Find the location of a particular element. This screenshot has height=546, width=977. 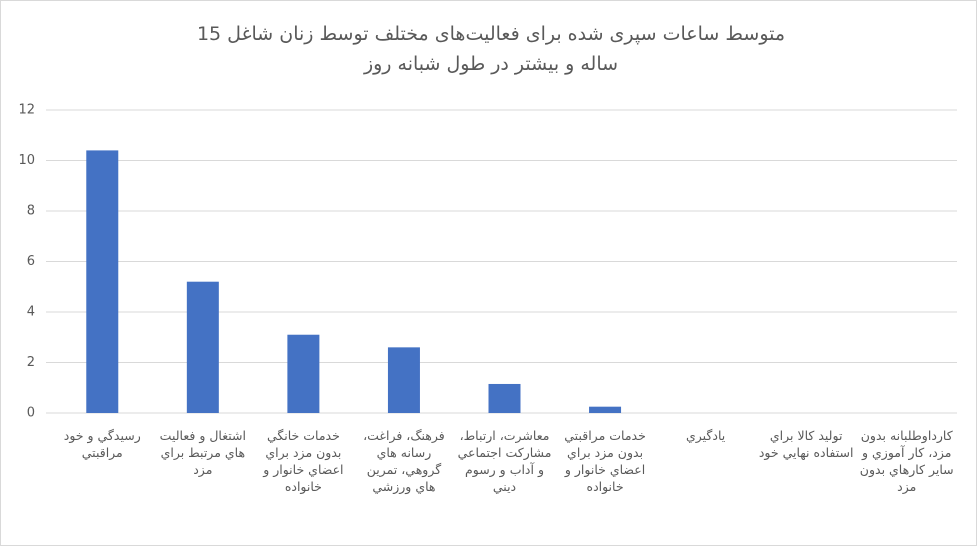

x-tick-label: يادگيري is located at coordinates (705, 435).